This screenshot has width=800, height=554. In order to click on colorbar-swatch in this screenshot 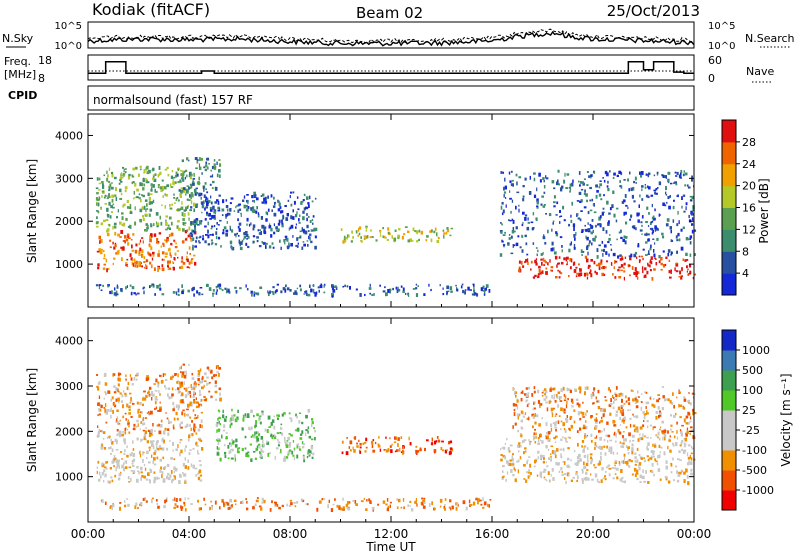, I will do `click(729, 153)`.